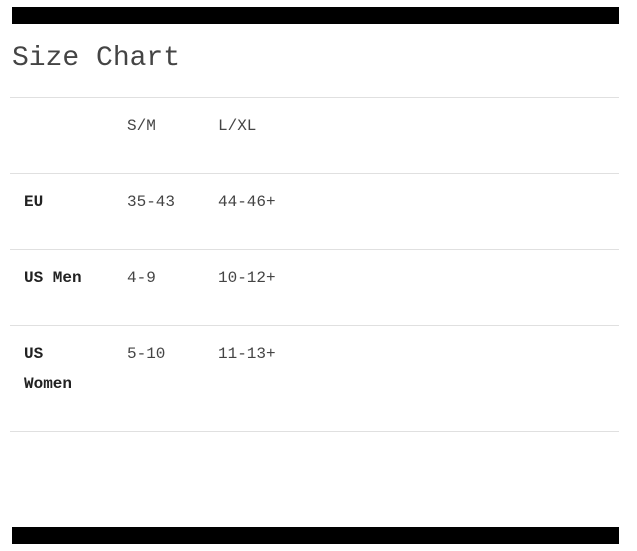  What do you see at coordinates (53, 278) in the screenshot?
I see `row-label: US Men` at bounding box center [53, 278].